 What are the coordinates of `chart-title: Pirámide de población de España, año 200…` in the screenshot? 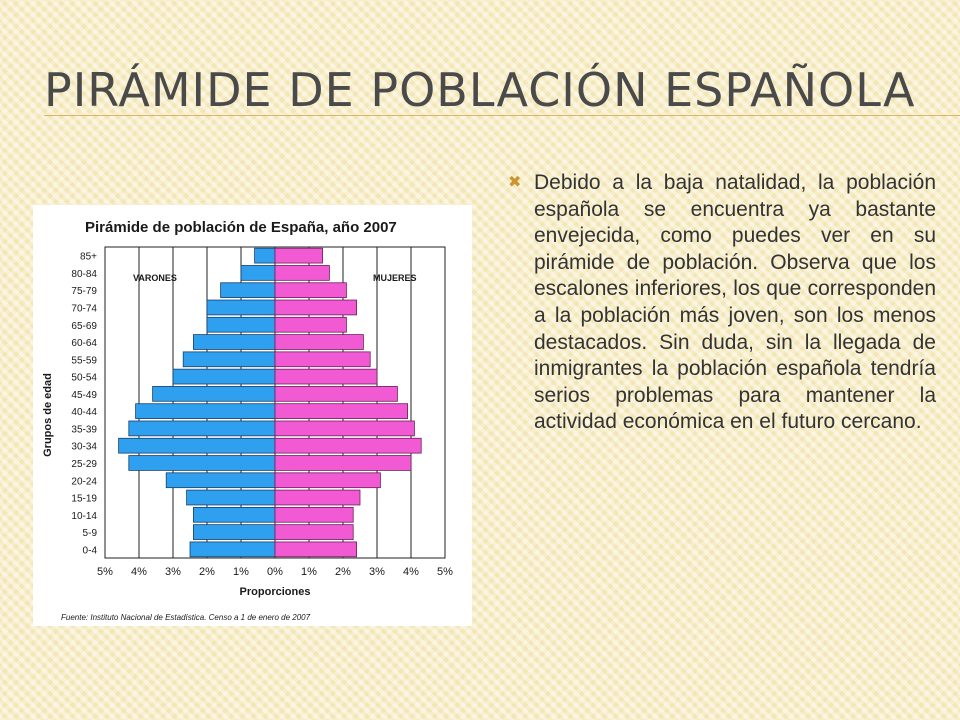 It's located at (241, 227).